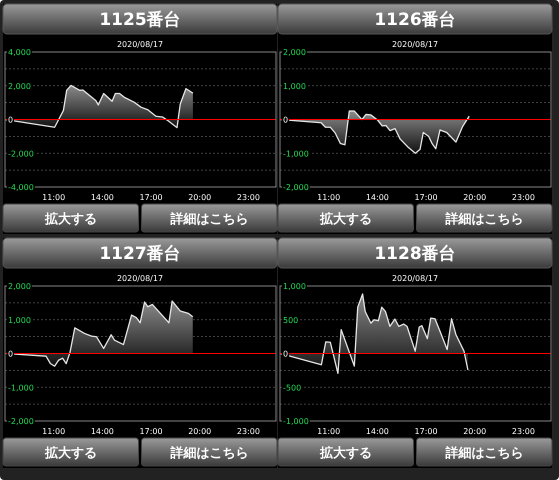 This screenshot has height=480, width=559. What do you see at coordinates (415, 20) in the screenshot?
I see `chart-title: 1126番台` at bounding box center [415, 20].